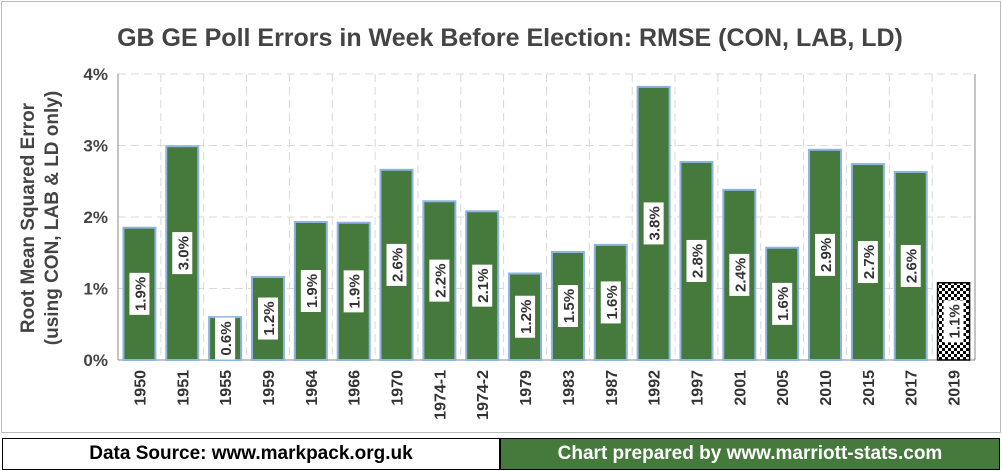  Describe the element at coordinates (52, 218) in the screenshot. I see `y-axis-label-line2: (using CON, LAB & LD only)` at that location.